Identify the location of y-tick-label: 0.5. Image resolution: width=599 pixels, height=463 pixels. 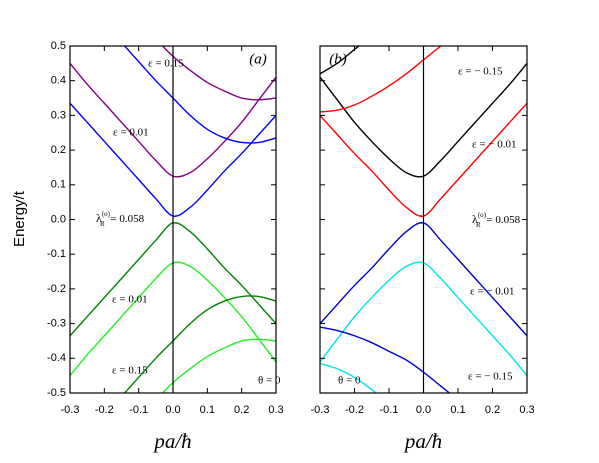
(58, 46).